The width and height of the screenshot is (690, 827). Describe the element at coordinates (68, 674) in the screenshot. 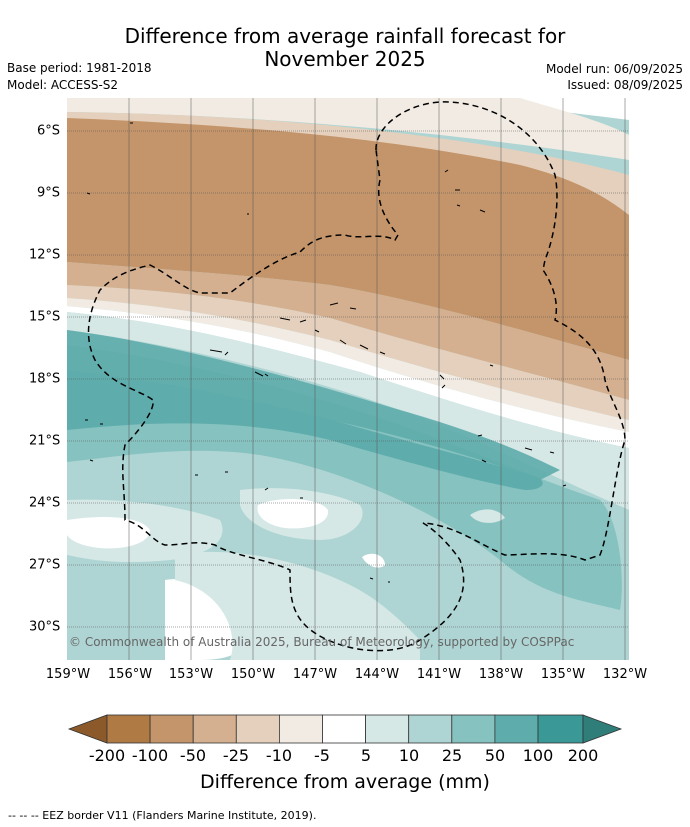

I see `lon-label-159w: 159°W` at that location.